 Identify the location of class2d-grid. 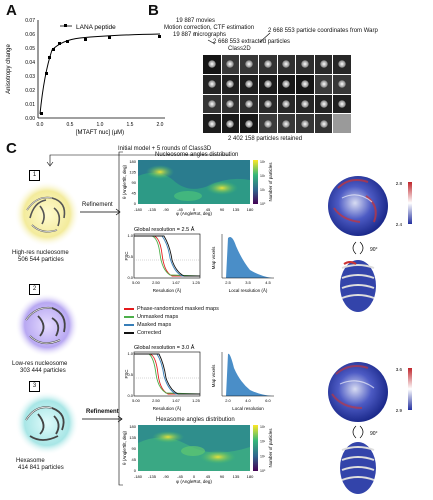
(277, 94).